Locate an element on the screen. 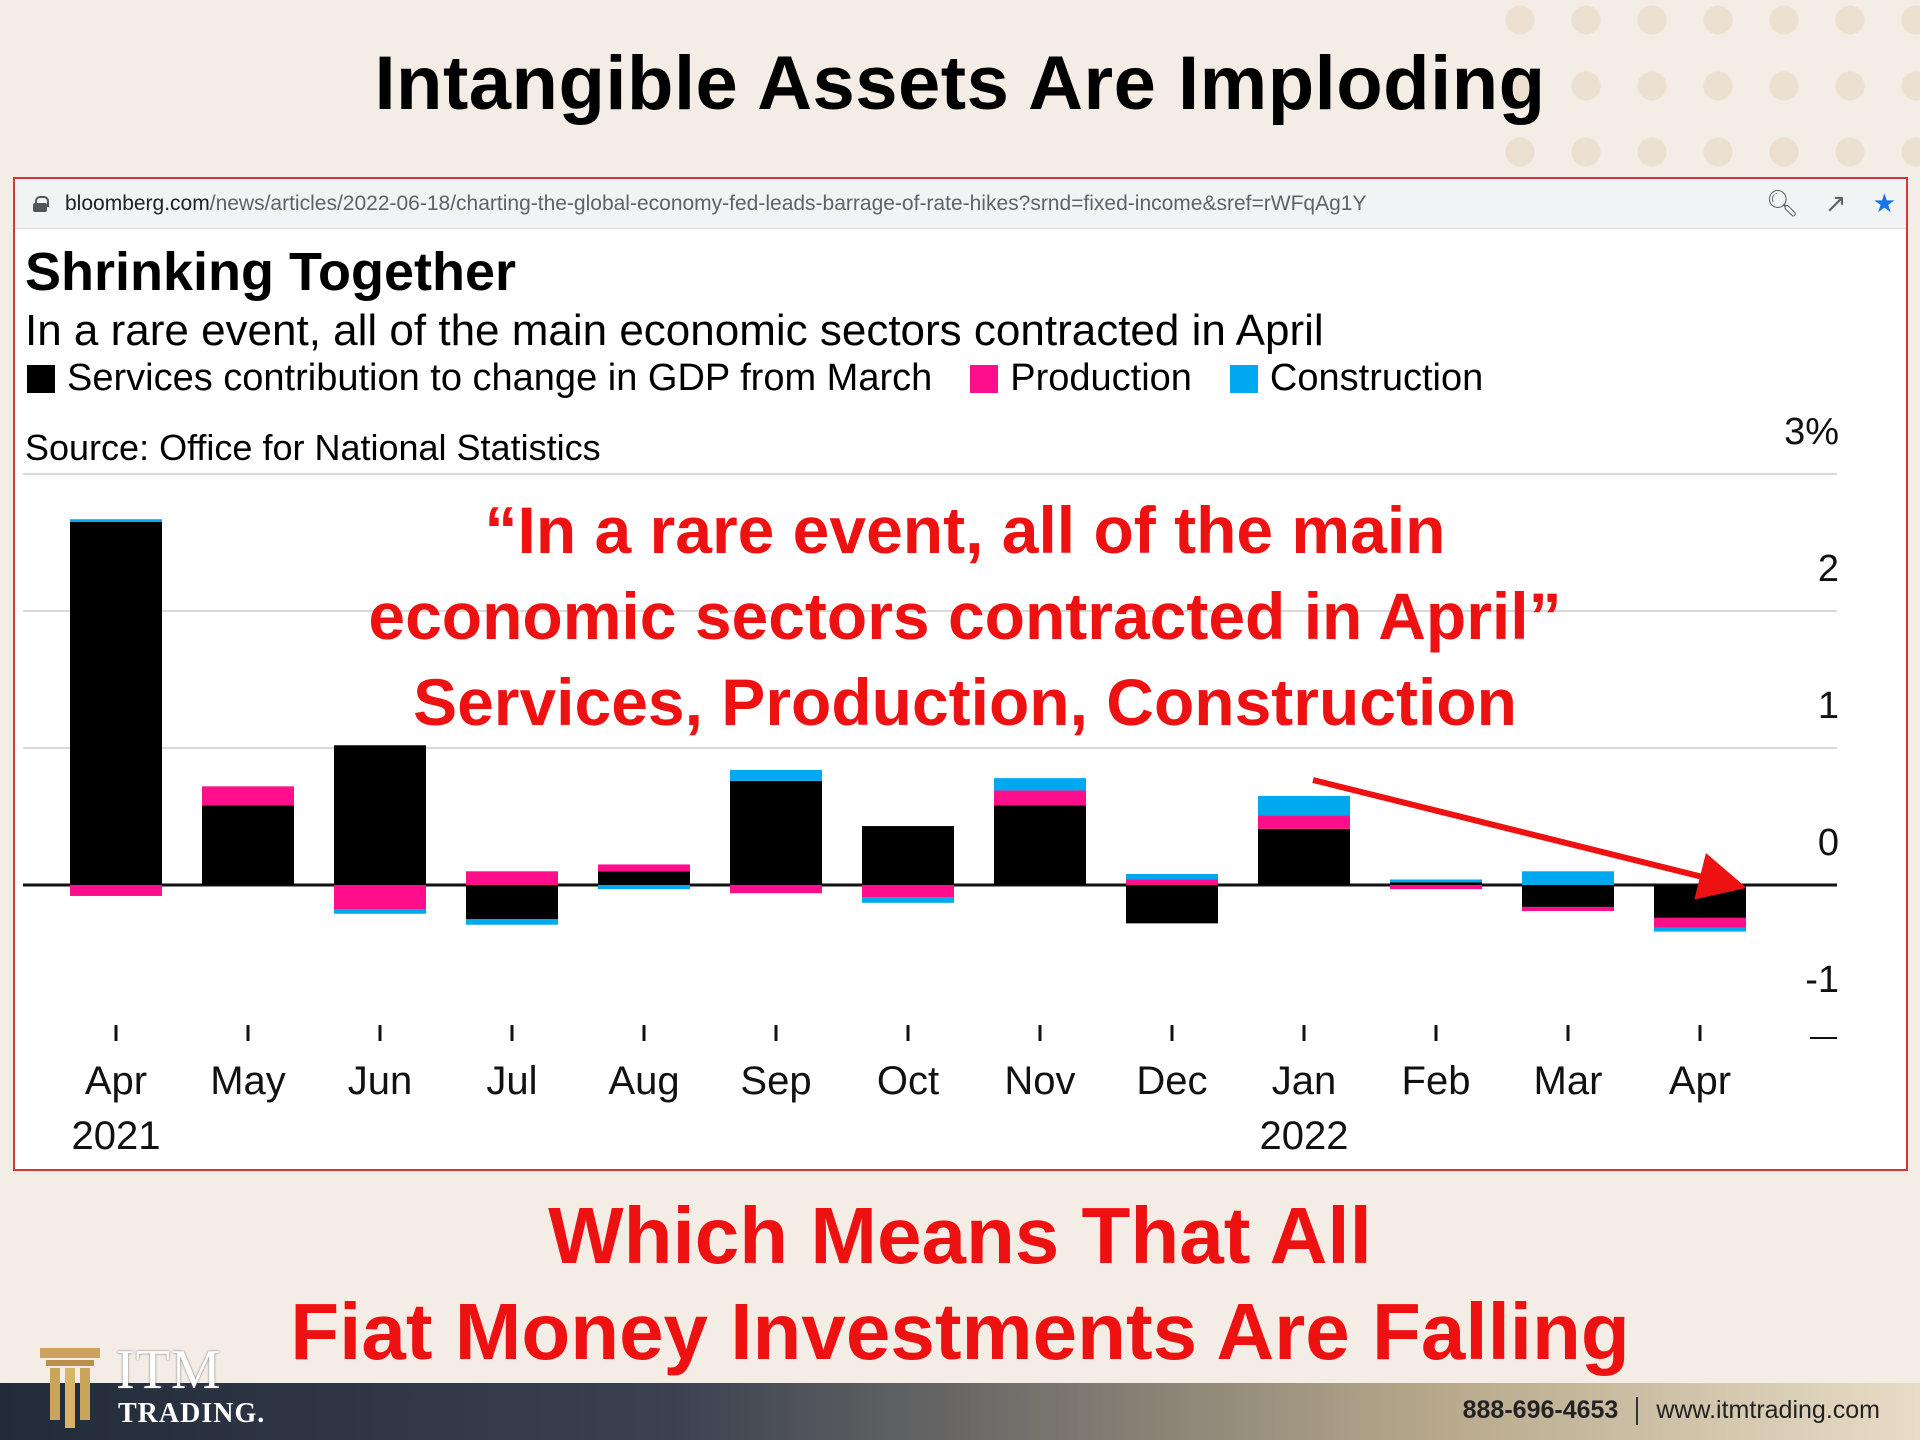 Image resolution: width=1920 pixels, height=1440 pixels. footer-bar: 888-696-4653 www.itmtrading.com is located at coordinates (960, 1411).